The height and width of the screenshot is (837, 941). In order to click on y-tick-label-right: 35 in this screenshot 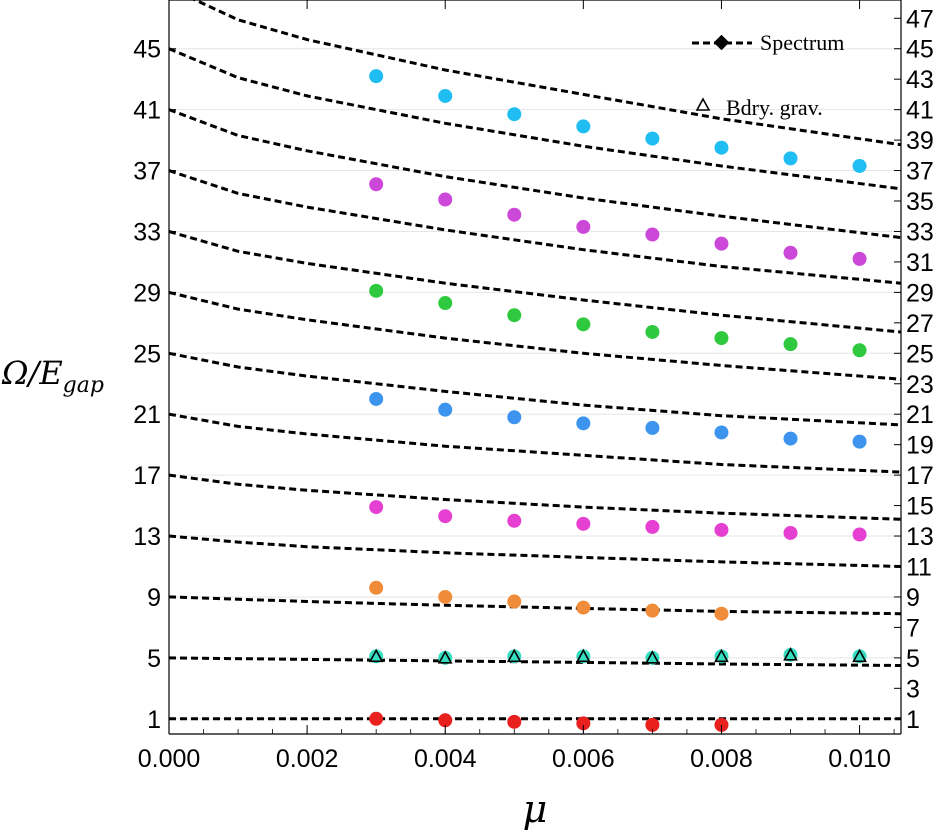, I will do `click(920, 202)`.